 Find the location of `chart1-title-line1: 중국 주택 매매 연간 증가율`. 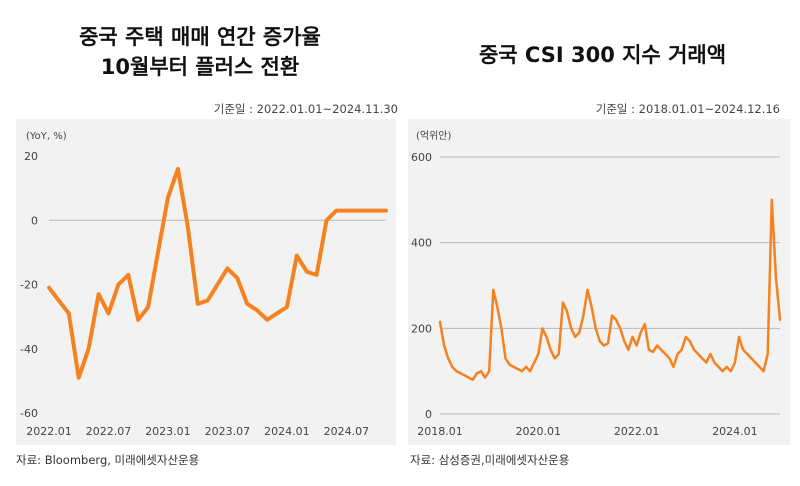

chart1-title-line1: 중국 주택 매매 연간 증가율 is located at coordinates (200, 37).